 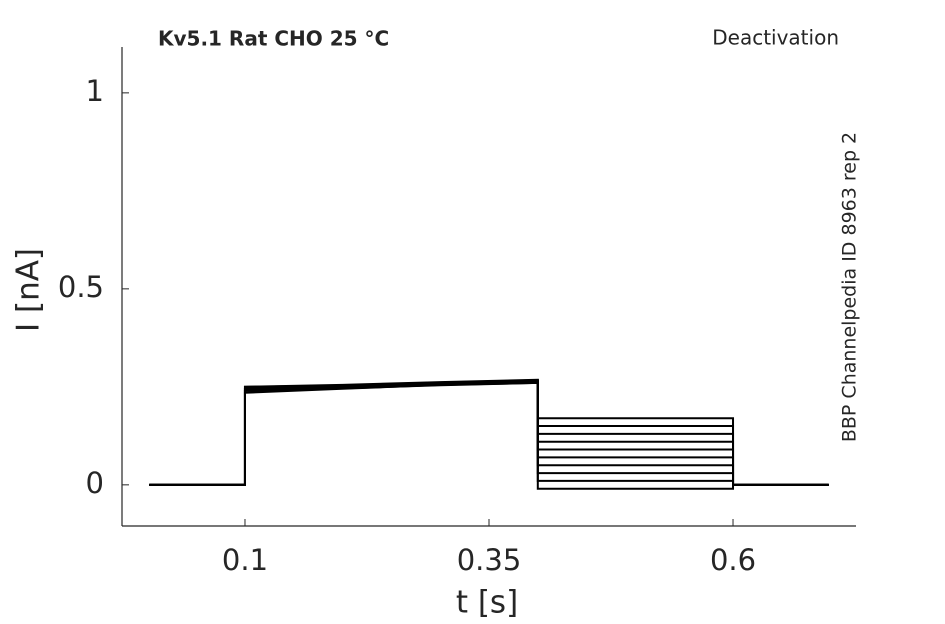 I want to click on annotation: Deactivation, so click(x=775, y=38).